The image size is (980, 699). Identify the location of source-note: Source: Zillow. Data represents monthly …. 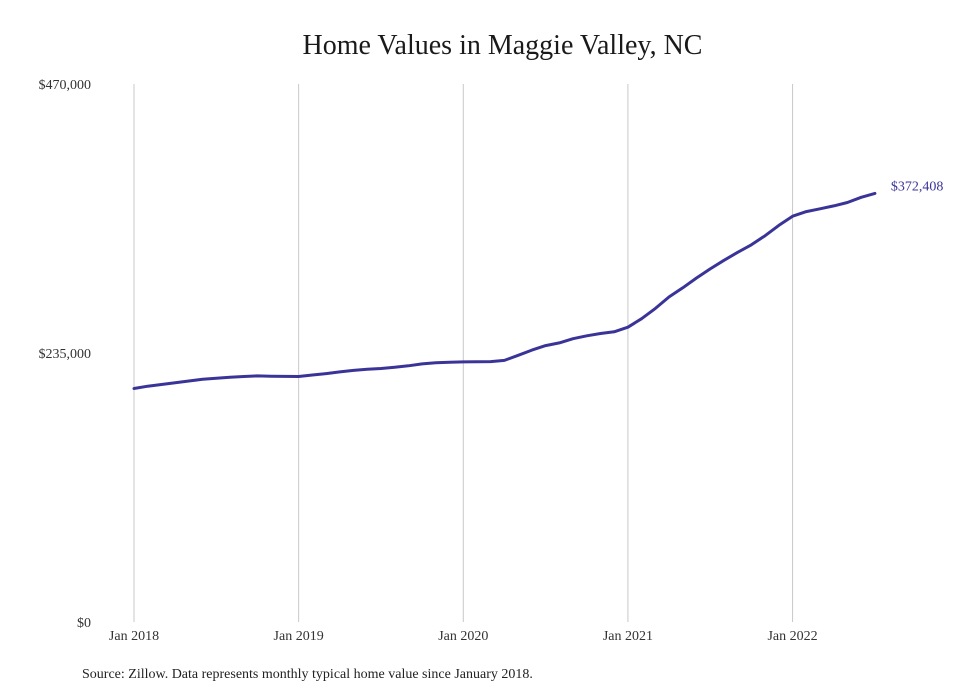
(307, 674).